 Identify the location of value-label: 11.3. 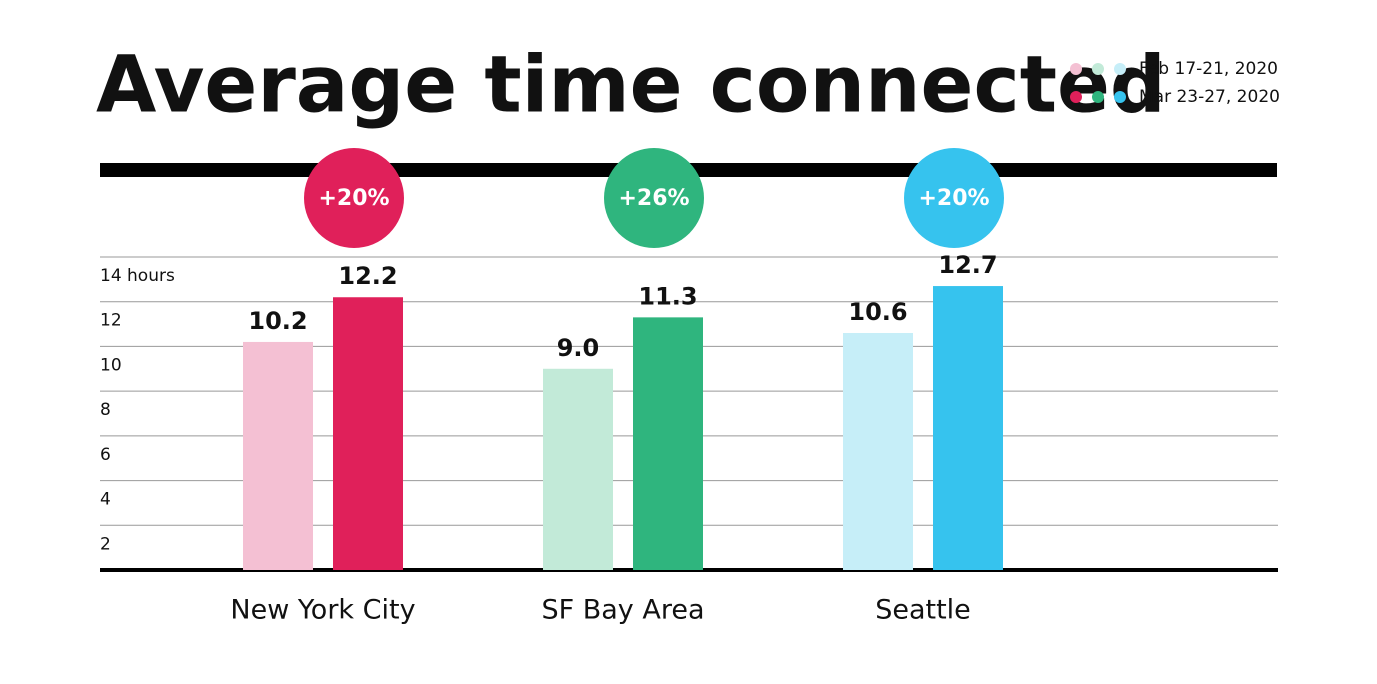
(667, 296).